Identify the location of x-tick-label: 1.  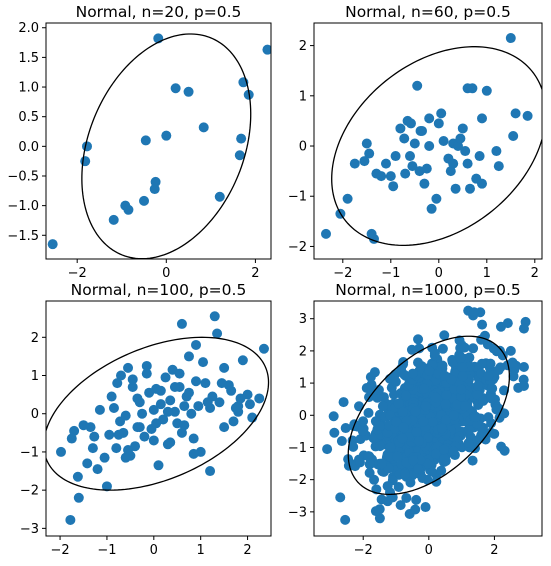
(201, 550).